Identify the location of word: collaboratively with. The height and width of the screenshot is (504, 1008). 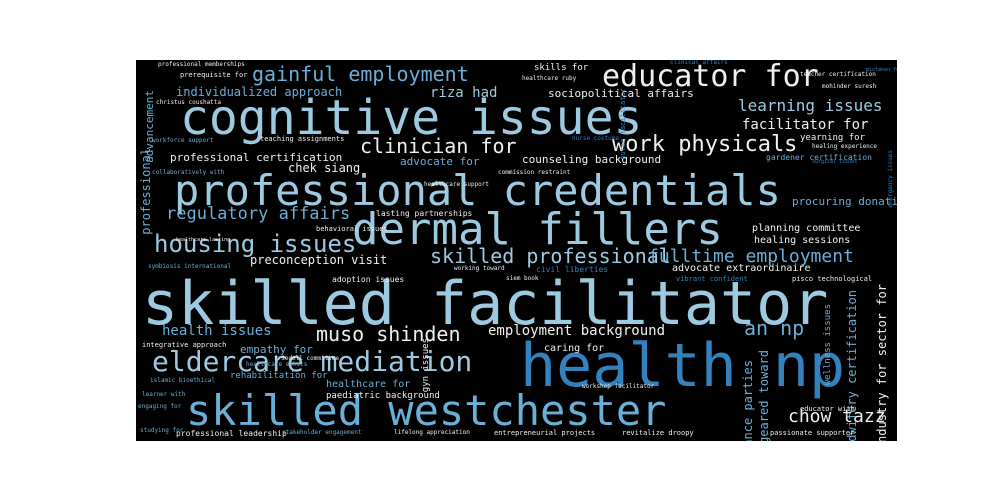
(188, 172).